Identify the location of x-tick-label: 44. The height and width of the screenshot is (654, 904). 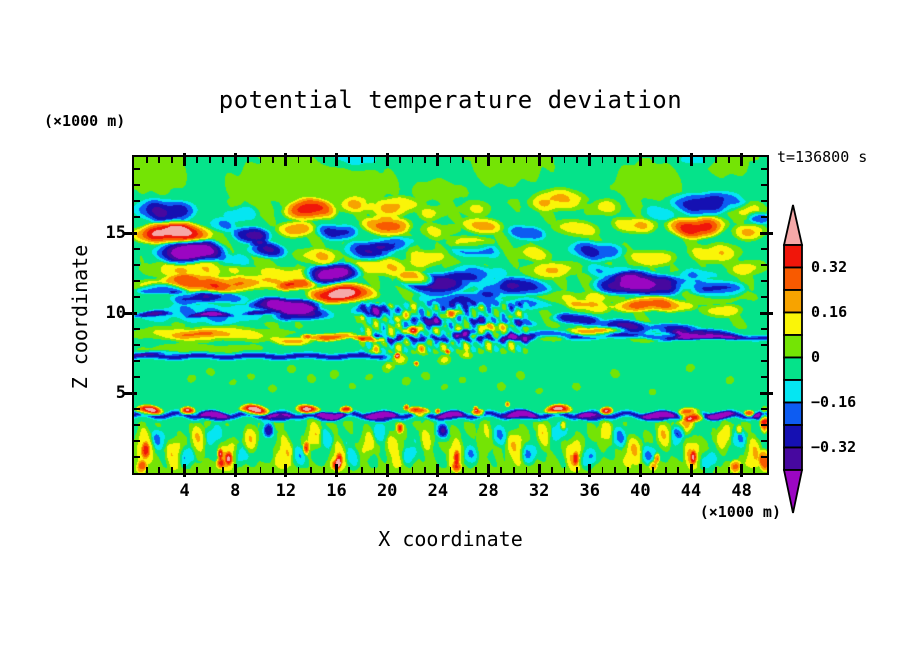
(691, 491).